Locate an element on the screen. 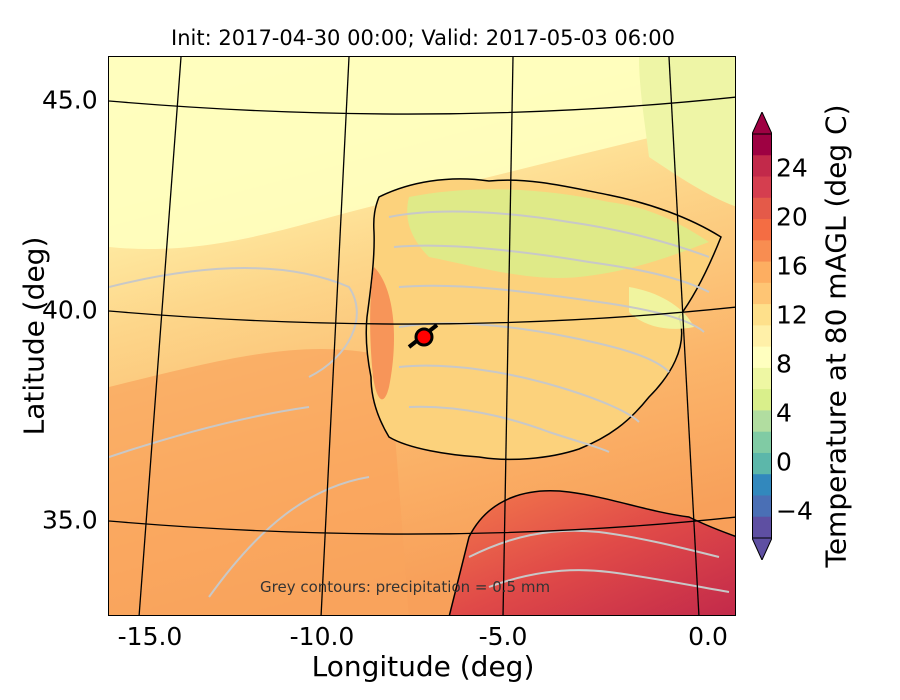 This screenshot has width=900, height=700. colorbar-tick-label: 24 is located at coordinates (792, 168).